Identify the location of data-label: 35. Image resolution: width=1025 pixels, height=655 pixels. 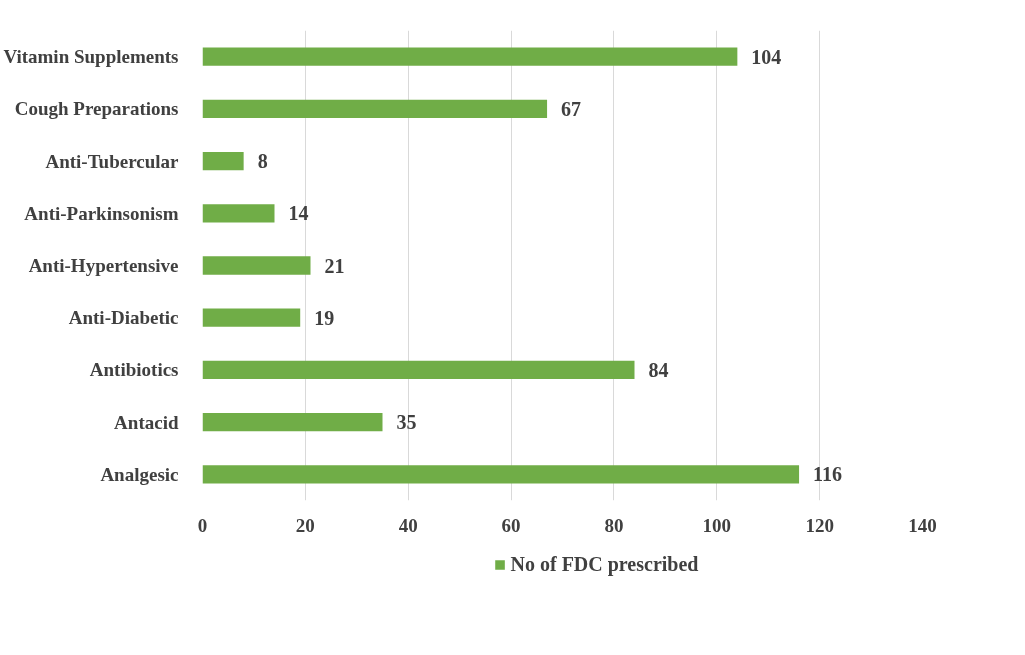
(406, 422).